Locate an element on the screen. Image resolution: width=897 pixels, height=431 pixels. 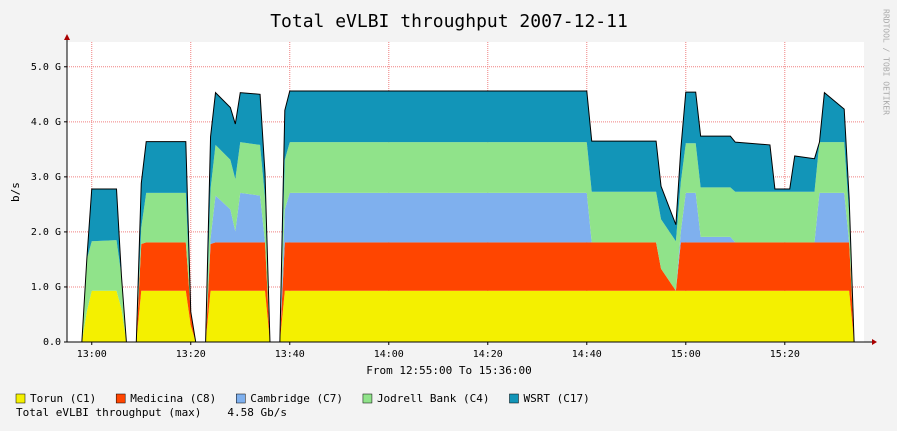
y-tick-label: 1.0 G is located at coordinates (46, 287).